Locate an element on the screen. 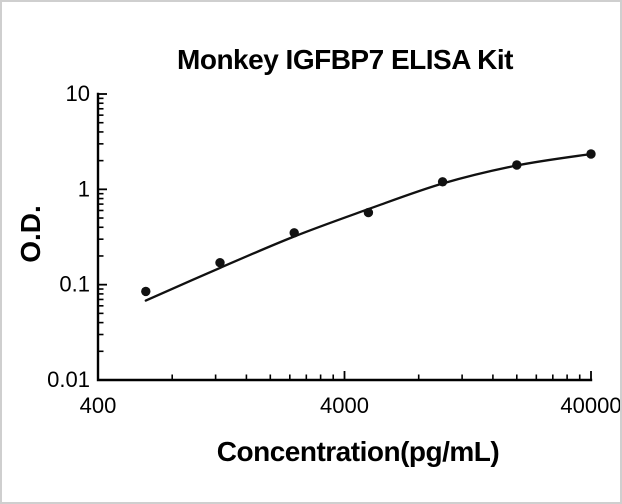 Image resolution: width=622 pixels, height=504 pixels. y-tick-label: 1 is located at coordinates (84, 188).